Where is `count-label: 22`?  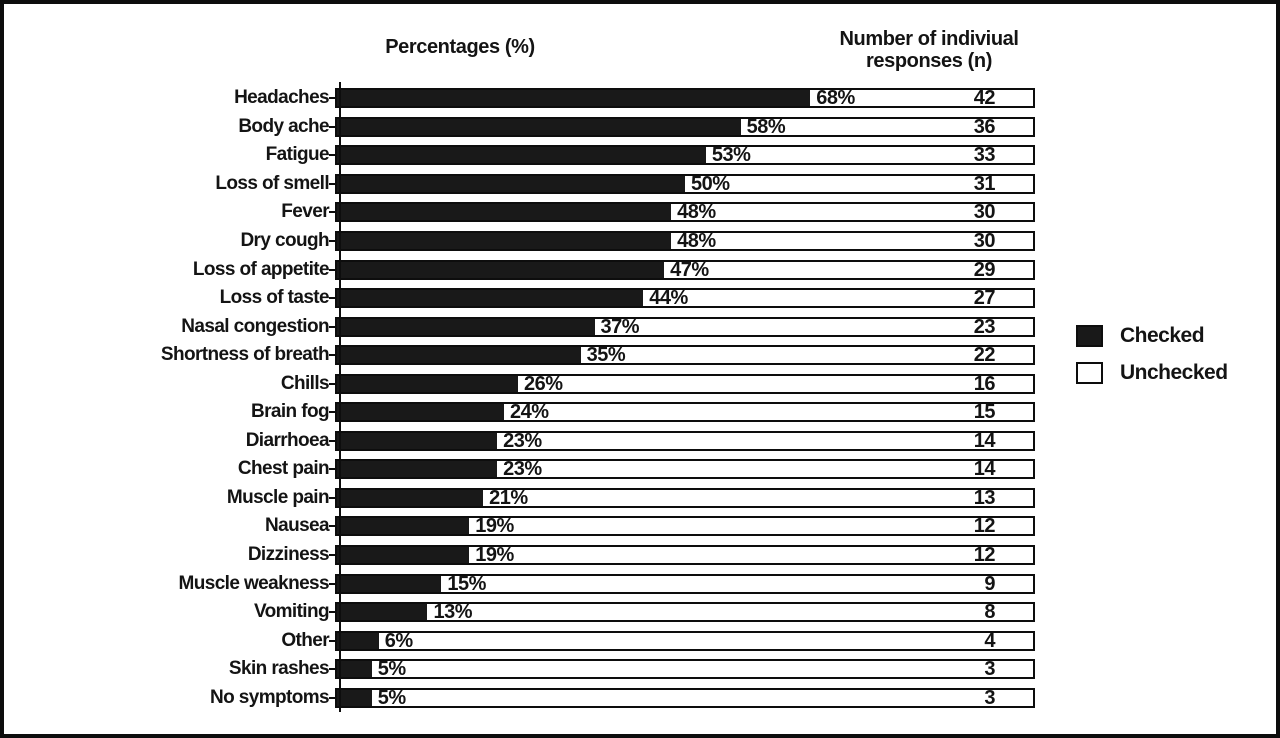
count-label: 22 is located at coordinates (984, 355).